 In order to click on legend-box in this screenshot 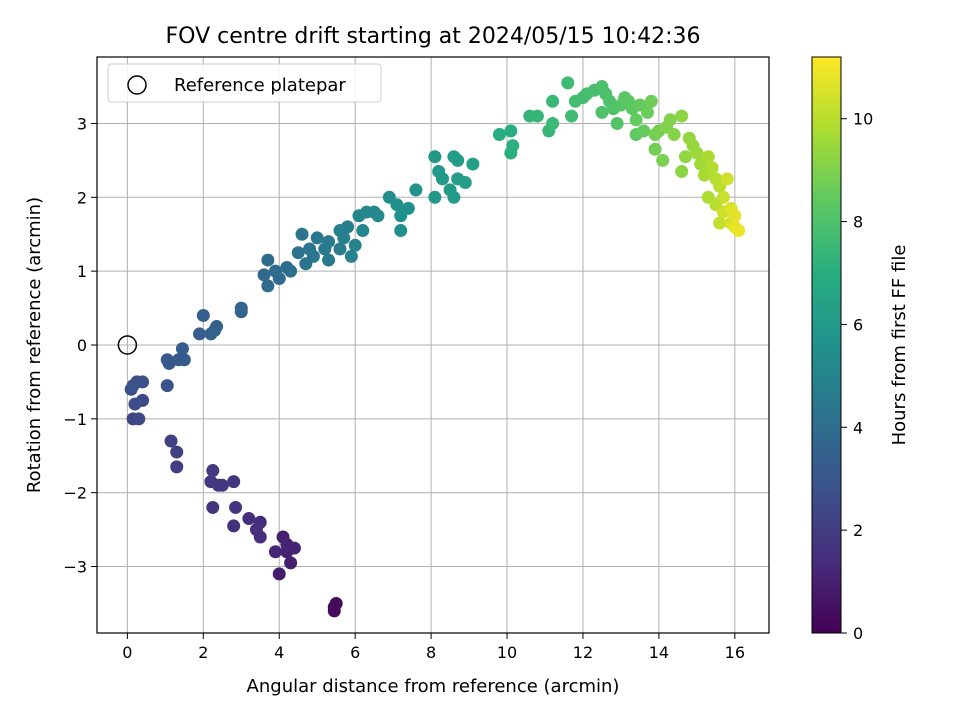, I will do `click(244, 83)`.